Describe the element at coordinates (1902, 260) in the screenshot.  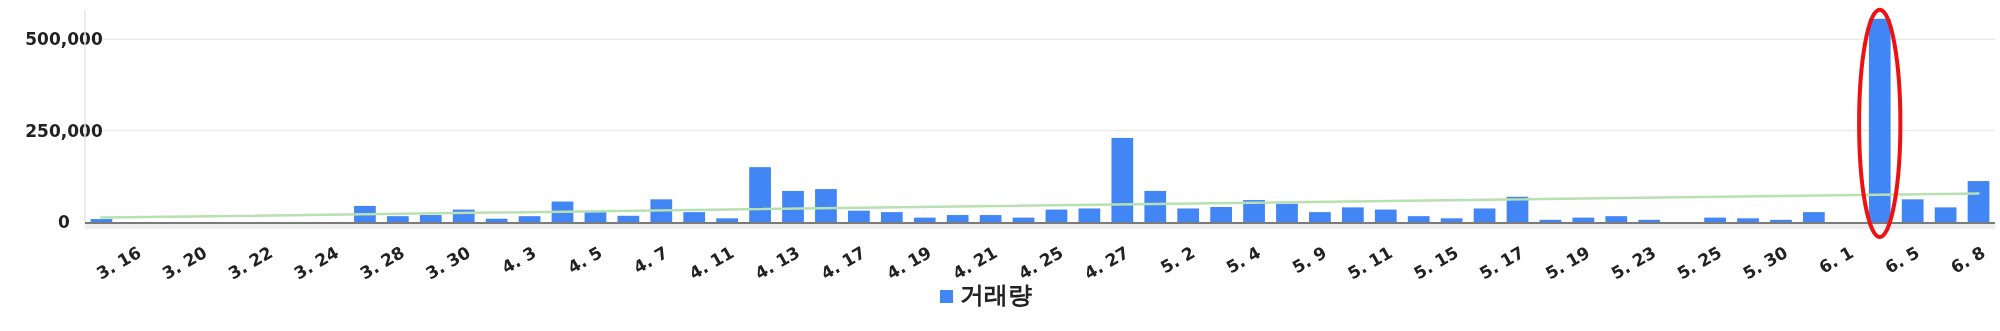
I see `x-tick-label: 6. 5` at that location.